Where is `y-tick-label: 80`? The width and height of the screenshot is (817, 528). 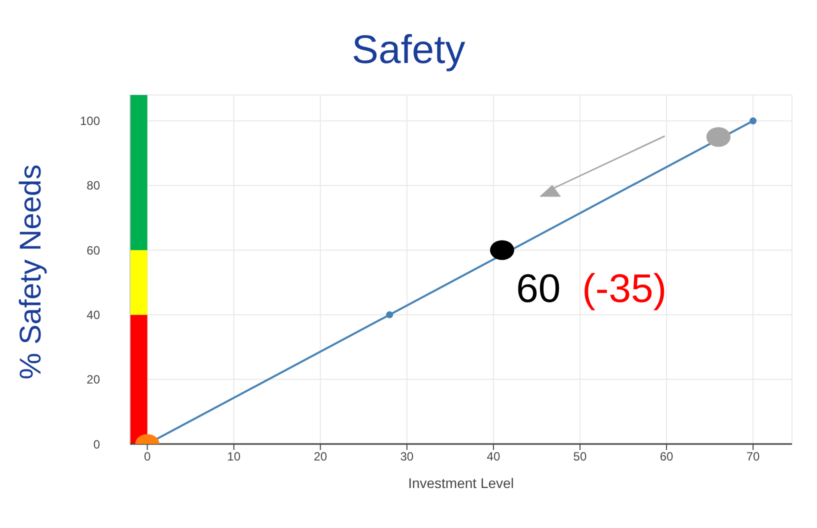
y-tick-label: 80 is located at coordinates (93, 185).